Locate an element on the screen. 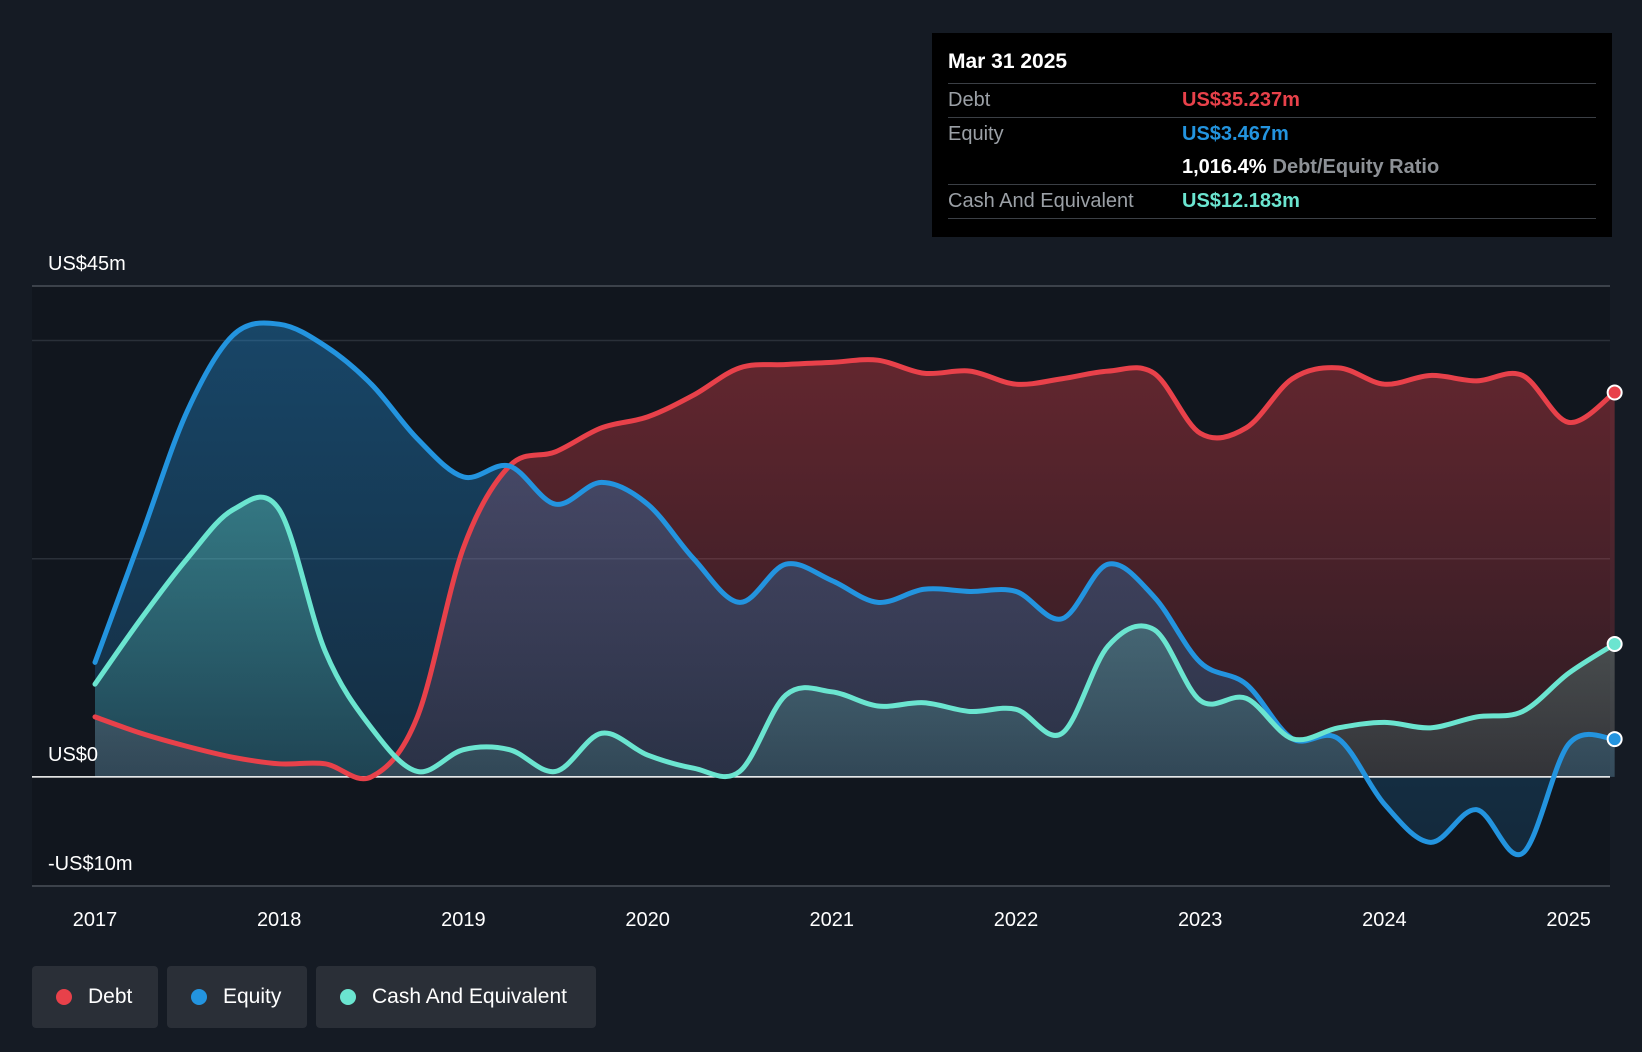 Image resolution: width=1642 pixels, height=1052 pixels. legend-item-debt: Debt is located at coordinates (95, 997).